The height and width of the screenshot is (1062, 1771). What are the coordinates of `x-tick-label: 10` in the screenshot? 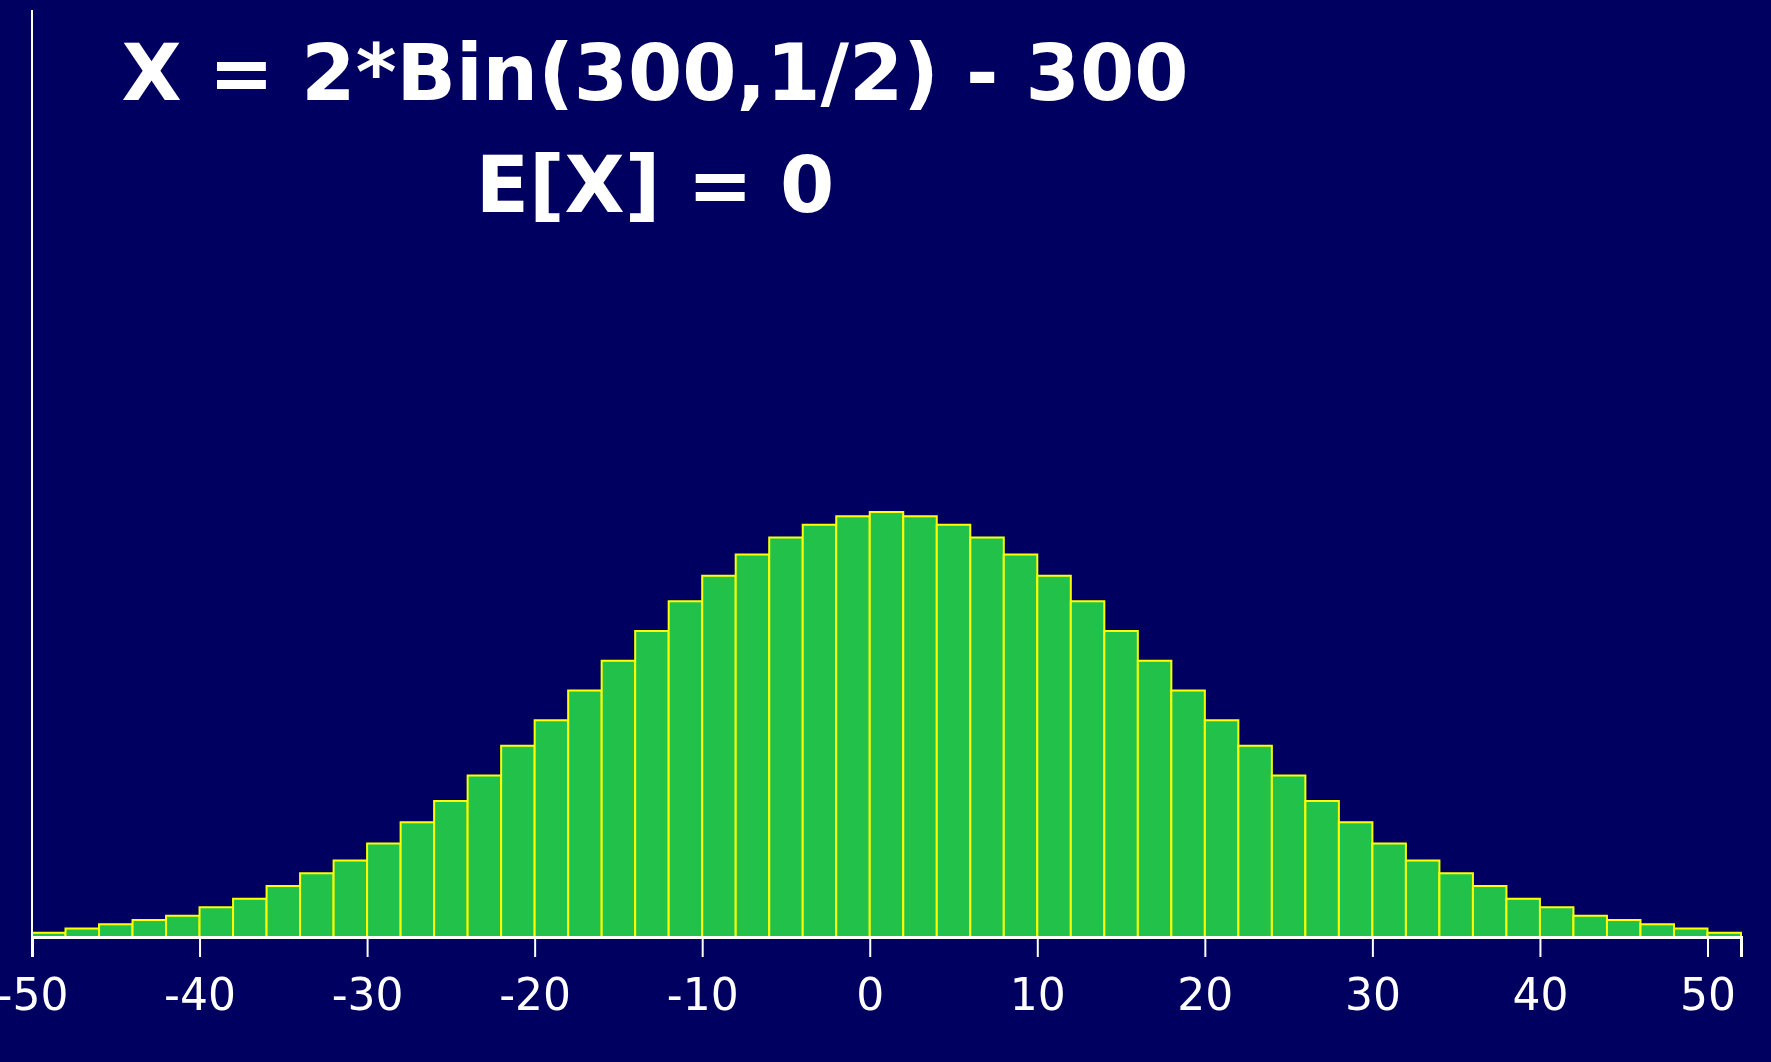 It's located at (1037, 995).